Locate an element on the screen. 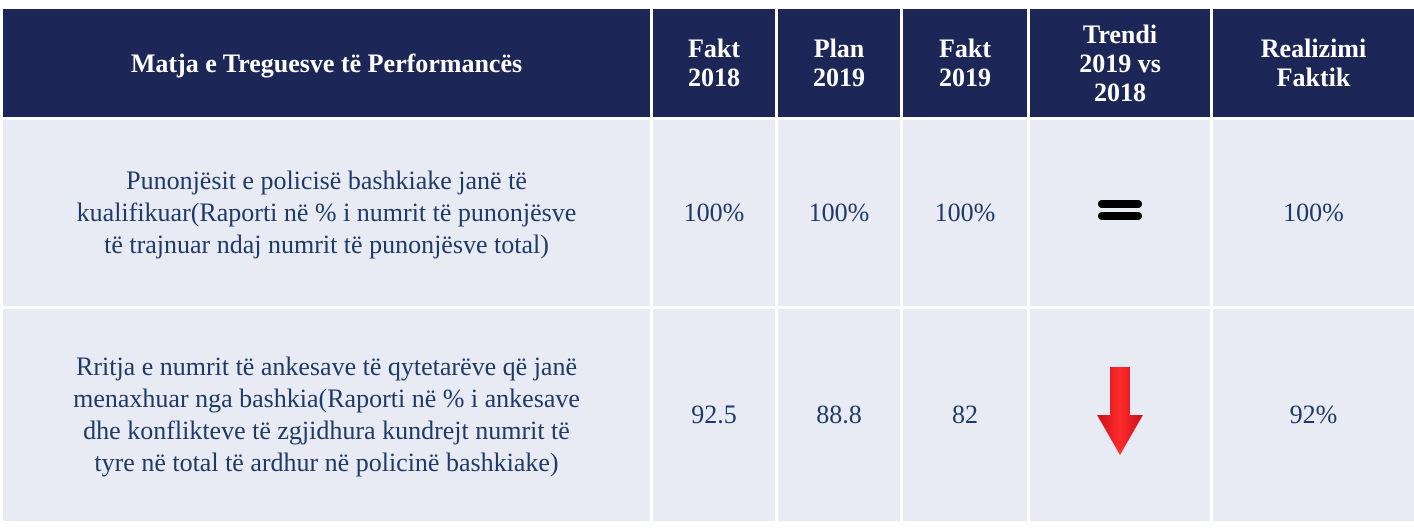 This screenshot has width=1414, height=531. trend-down-icon is located at coordinates (1120, 411).